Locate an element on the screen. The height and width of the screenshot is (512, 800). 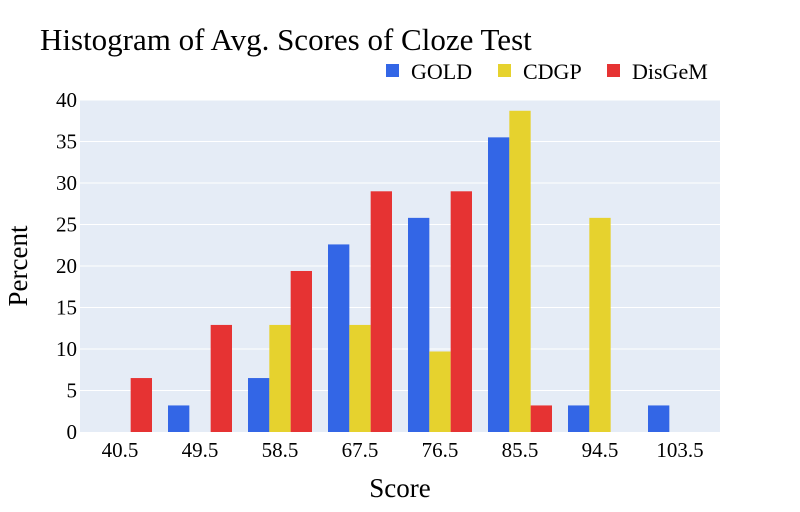
y-axis-title: Percent is located at coordinates (18, 265).